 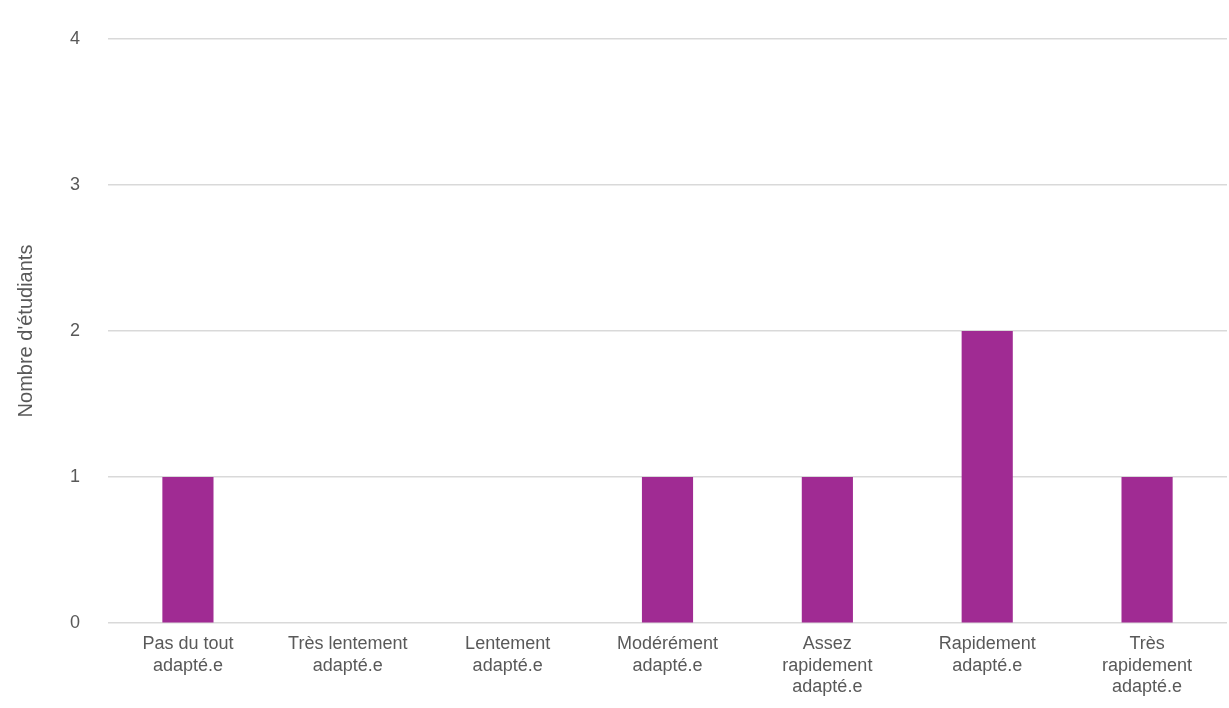 I want to click on y-axis-title: Nombre d'étudiants, so click(x=24, y=331).